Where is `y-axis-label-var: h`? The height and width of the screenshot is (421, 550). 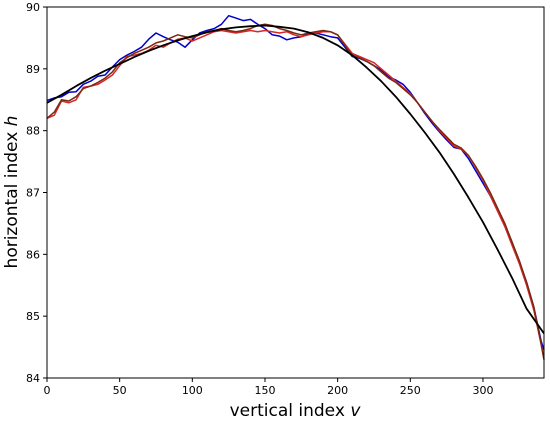
y-axis-label-var: h is located at coordinates (12, 121).